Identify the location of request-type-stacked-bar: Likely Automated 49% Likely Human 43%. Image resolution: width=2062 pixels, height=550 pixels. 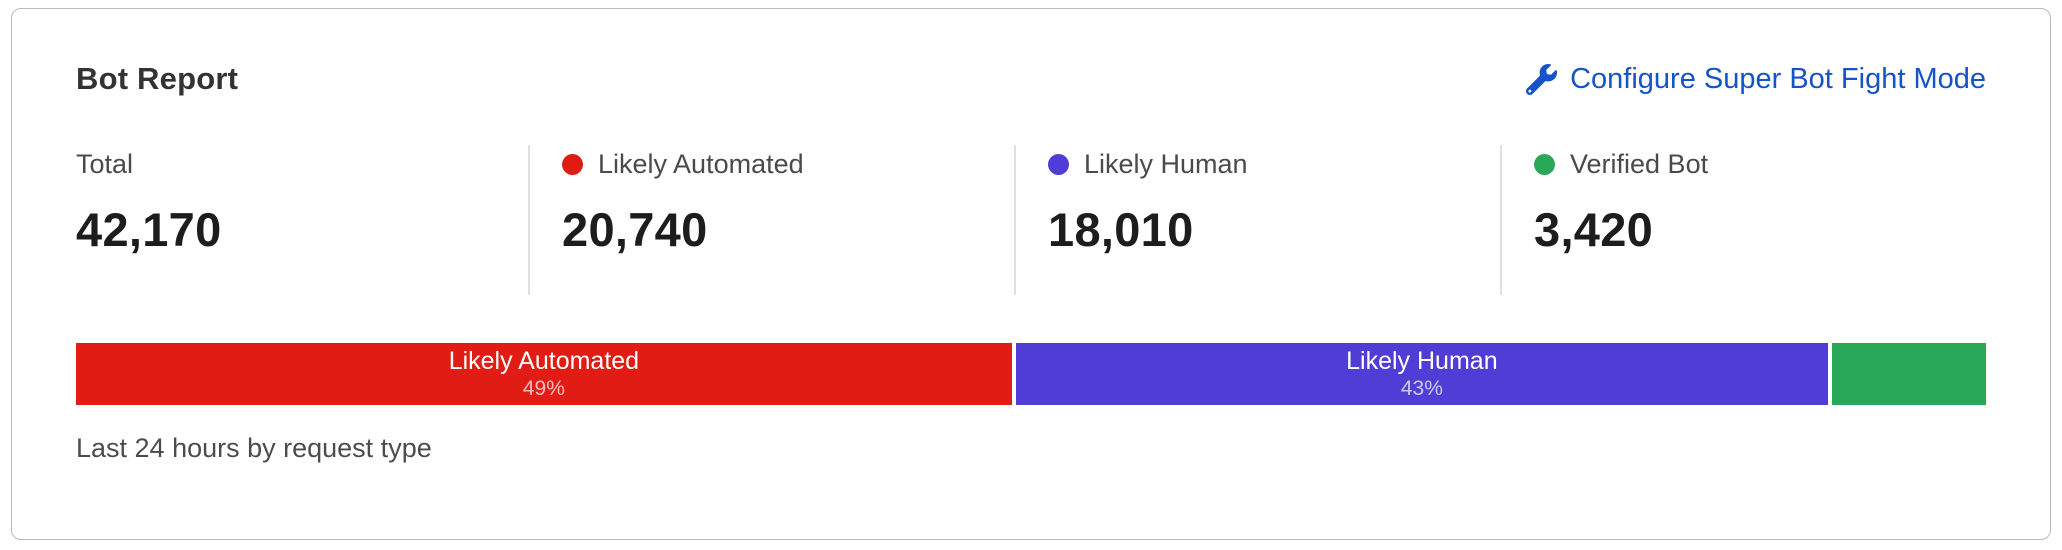
(1031, 374).